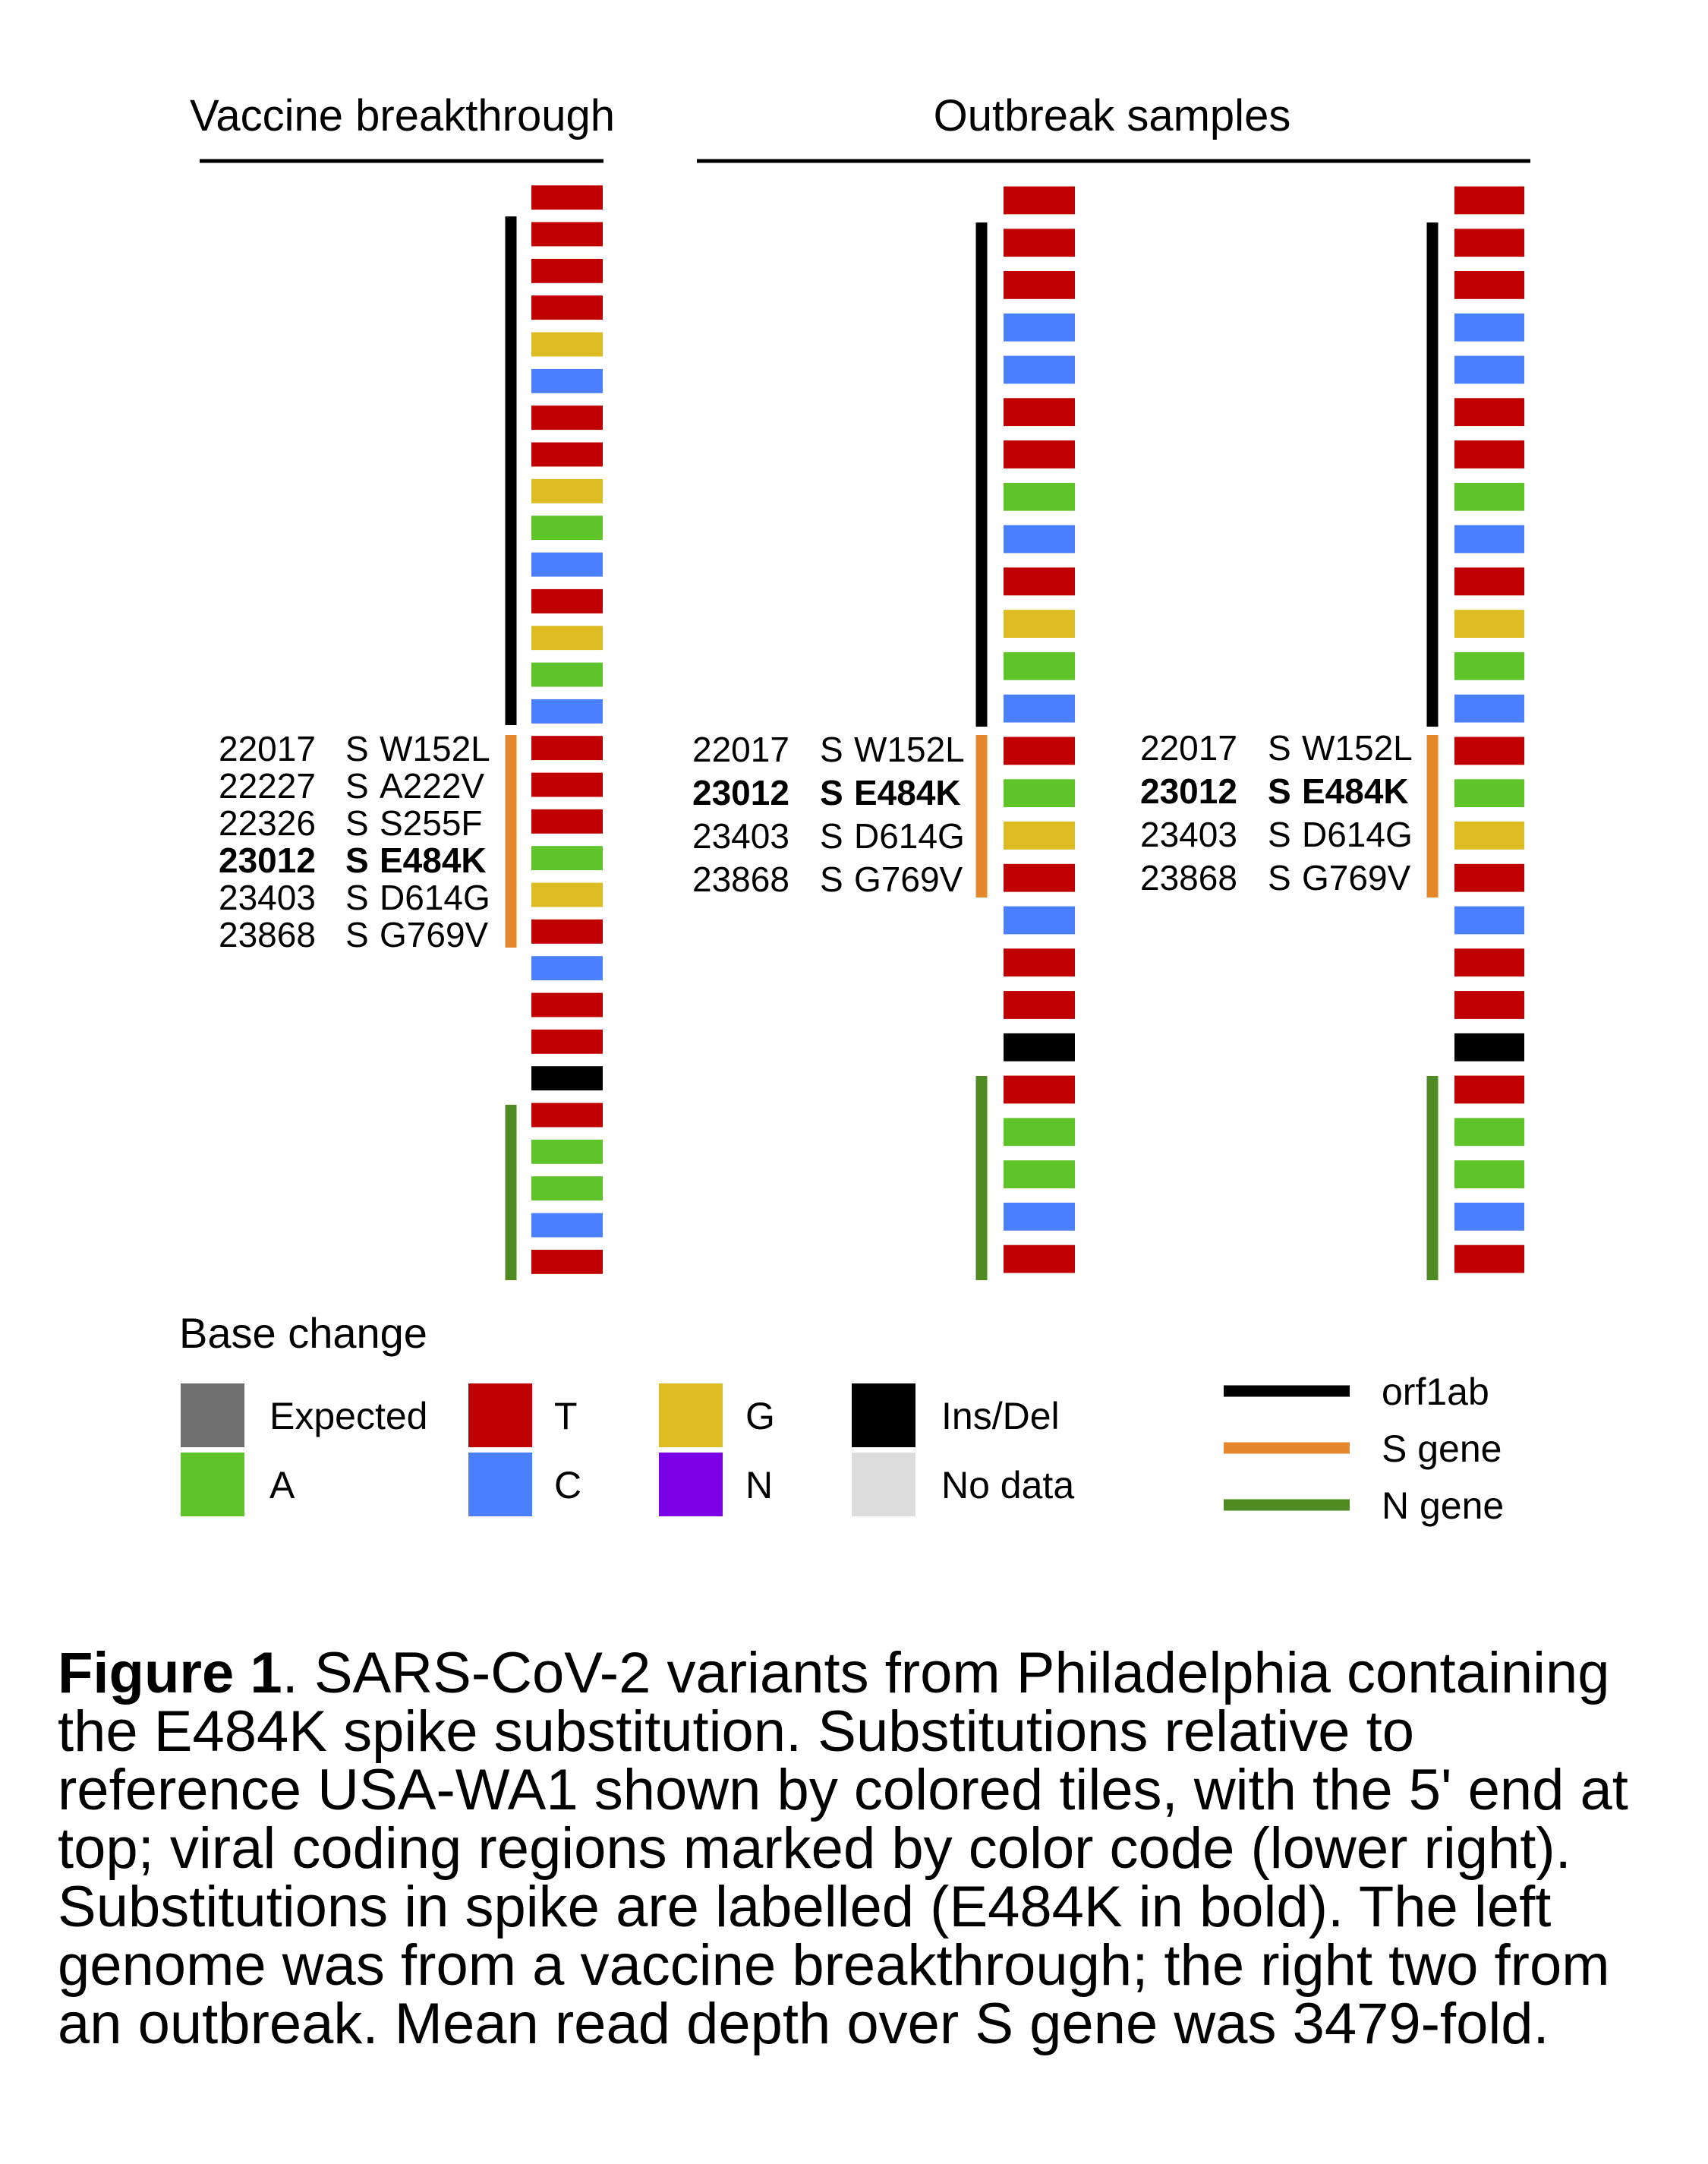 This screenshot has height=2164, width=1708. What do you see at coordinates (760, 1416) in the screenshot?
I see `legend-label-g: G` at bounding box center [760, 1416].